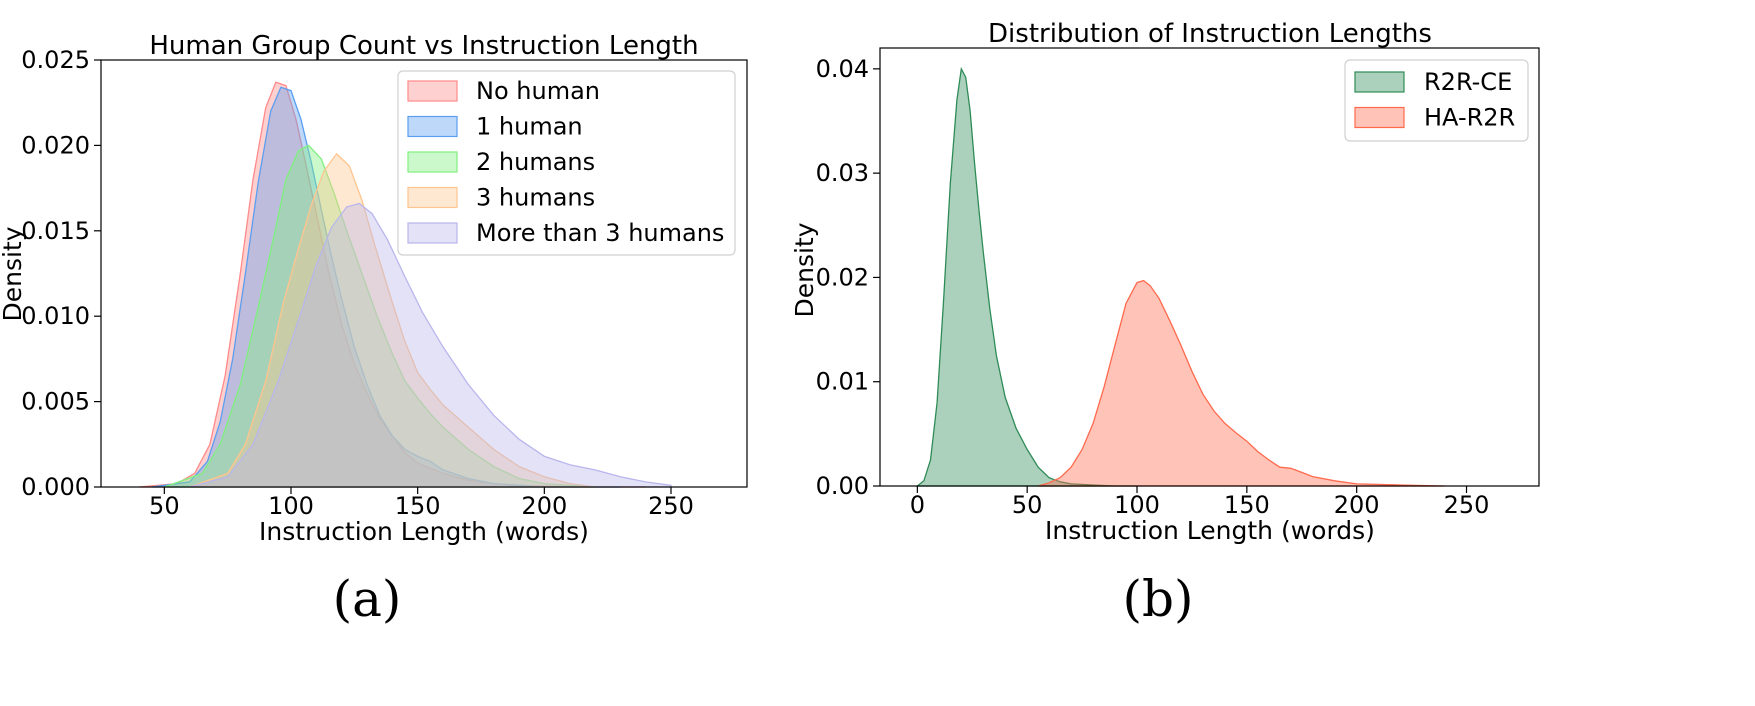 The height and width of the screenshot is (706, 1755). I want to click on y-tick-label: 0.020, so click(55, 145).